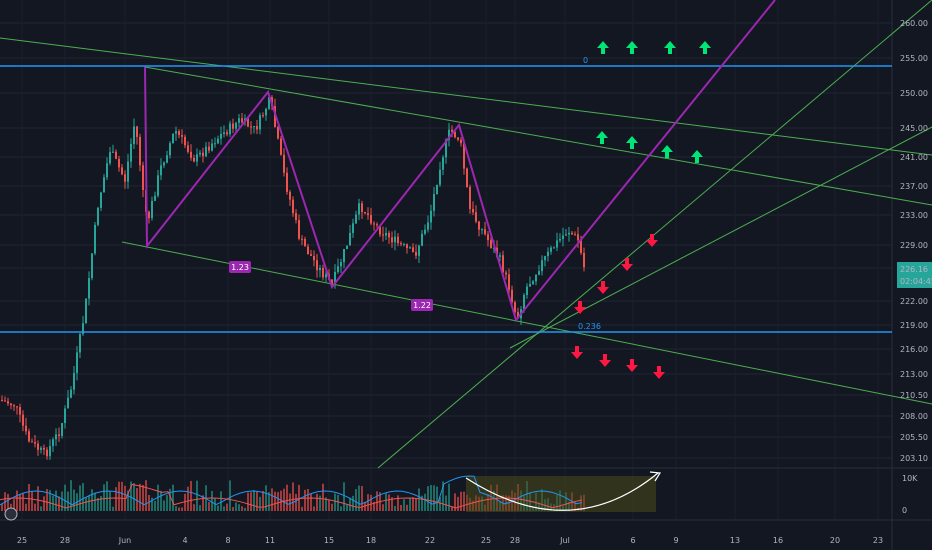 This screenshot has height=550, width=932. Describe the element at coordinates (450, 540) in the screenshot. I see `x-axis: 25 28 Jun 4 8 11 15 18 22 25 28 Jul 6 9 13 16 20 23` at that location.